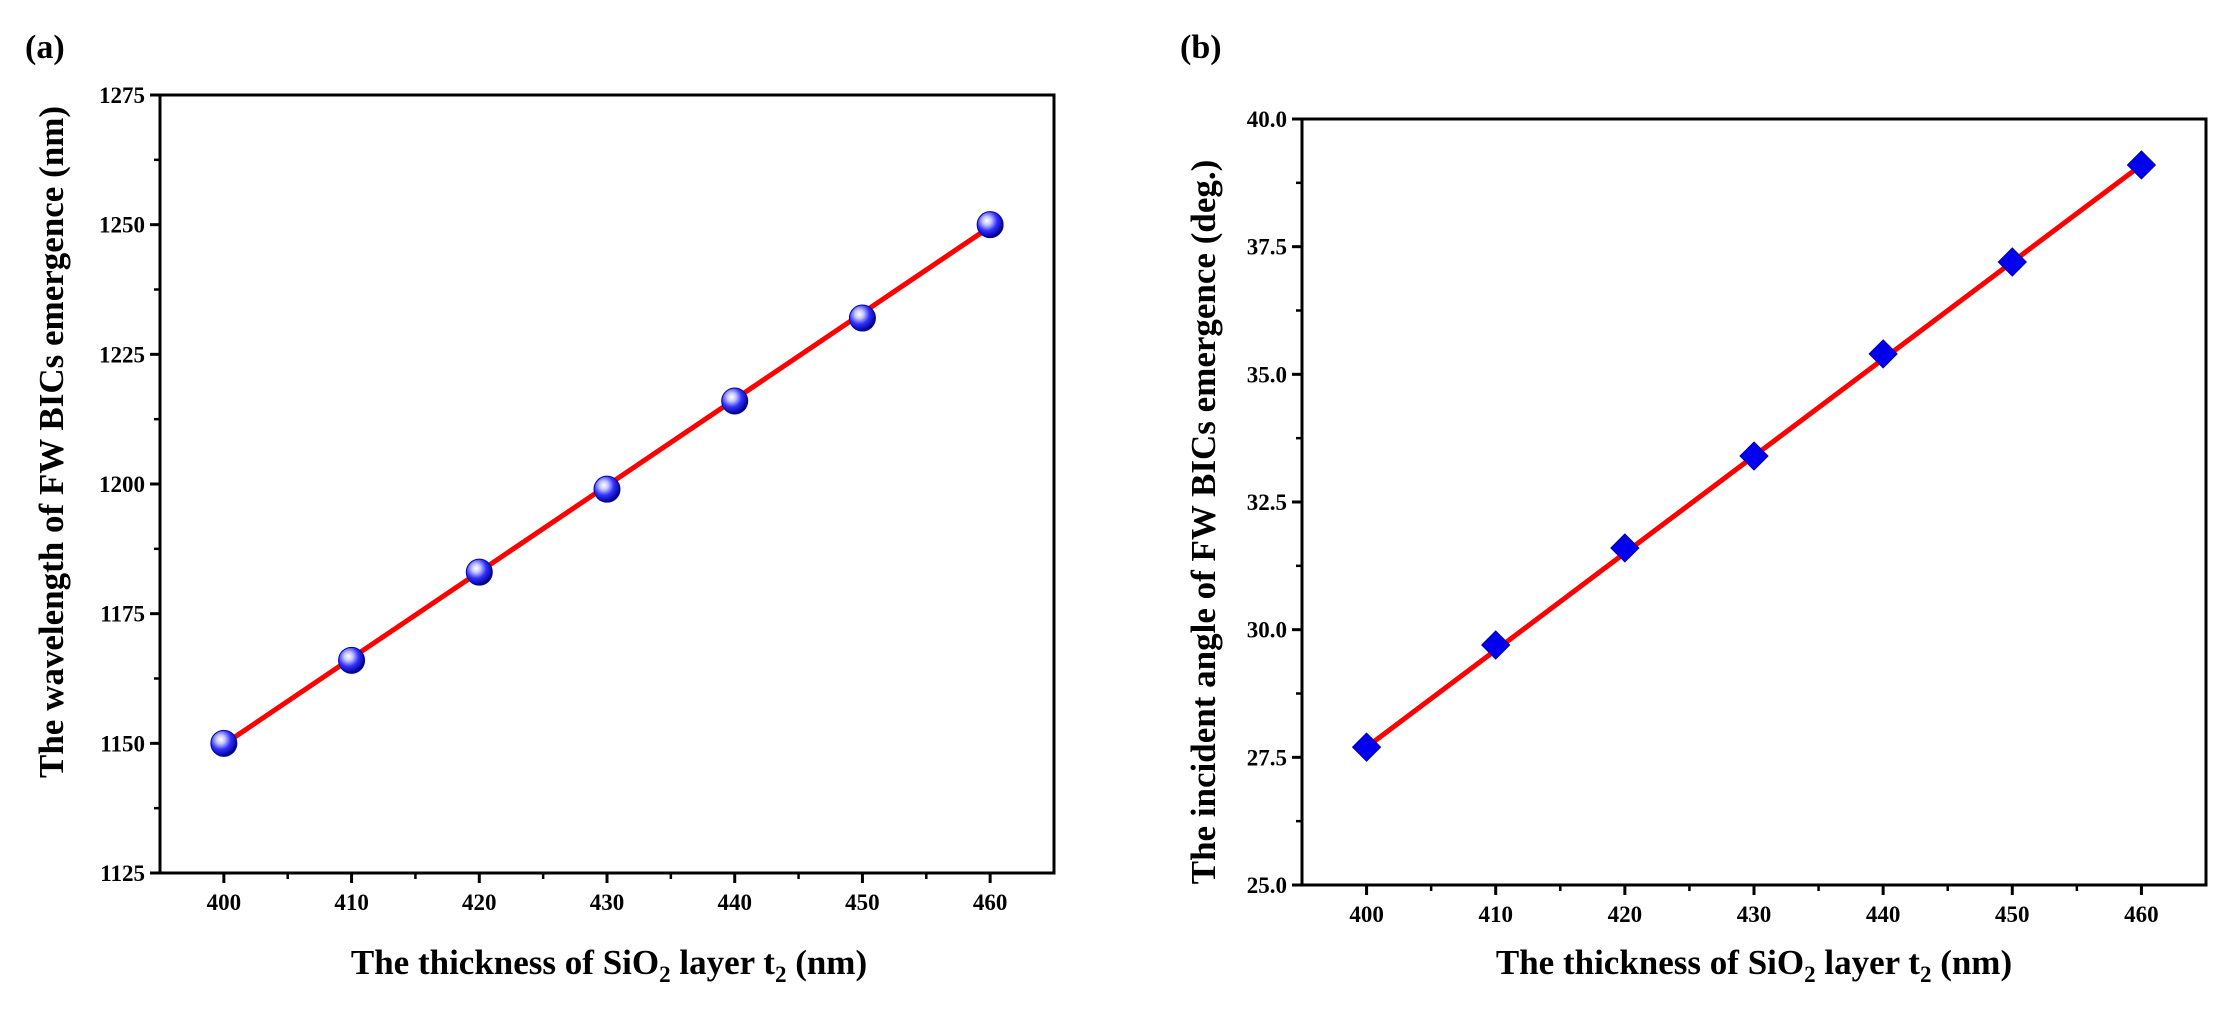 This screenshot has width=2229, height=1009. What do you see at coordinates (862, 902) in the screenshot?
I see `panel-a-x-tick-label: 450` at bounding box center [862, 902].